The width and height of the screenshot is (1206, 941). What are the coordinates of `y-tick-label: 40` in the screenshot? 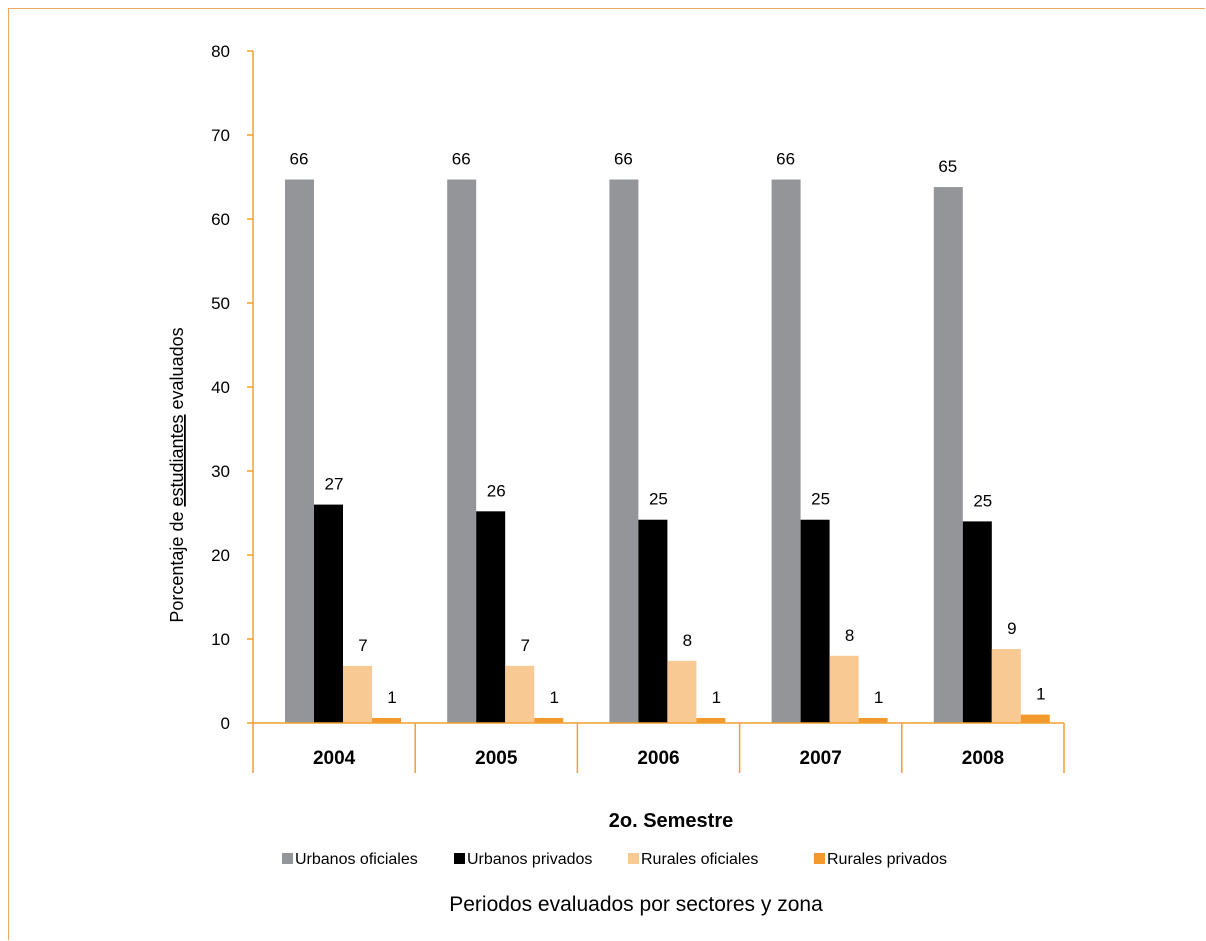 It's located at (220, 387).